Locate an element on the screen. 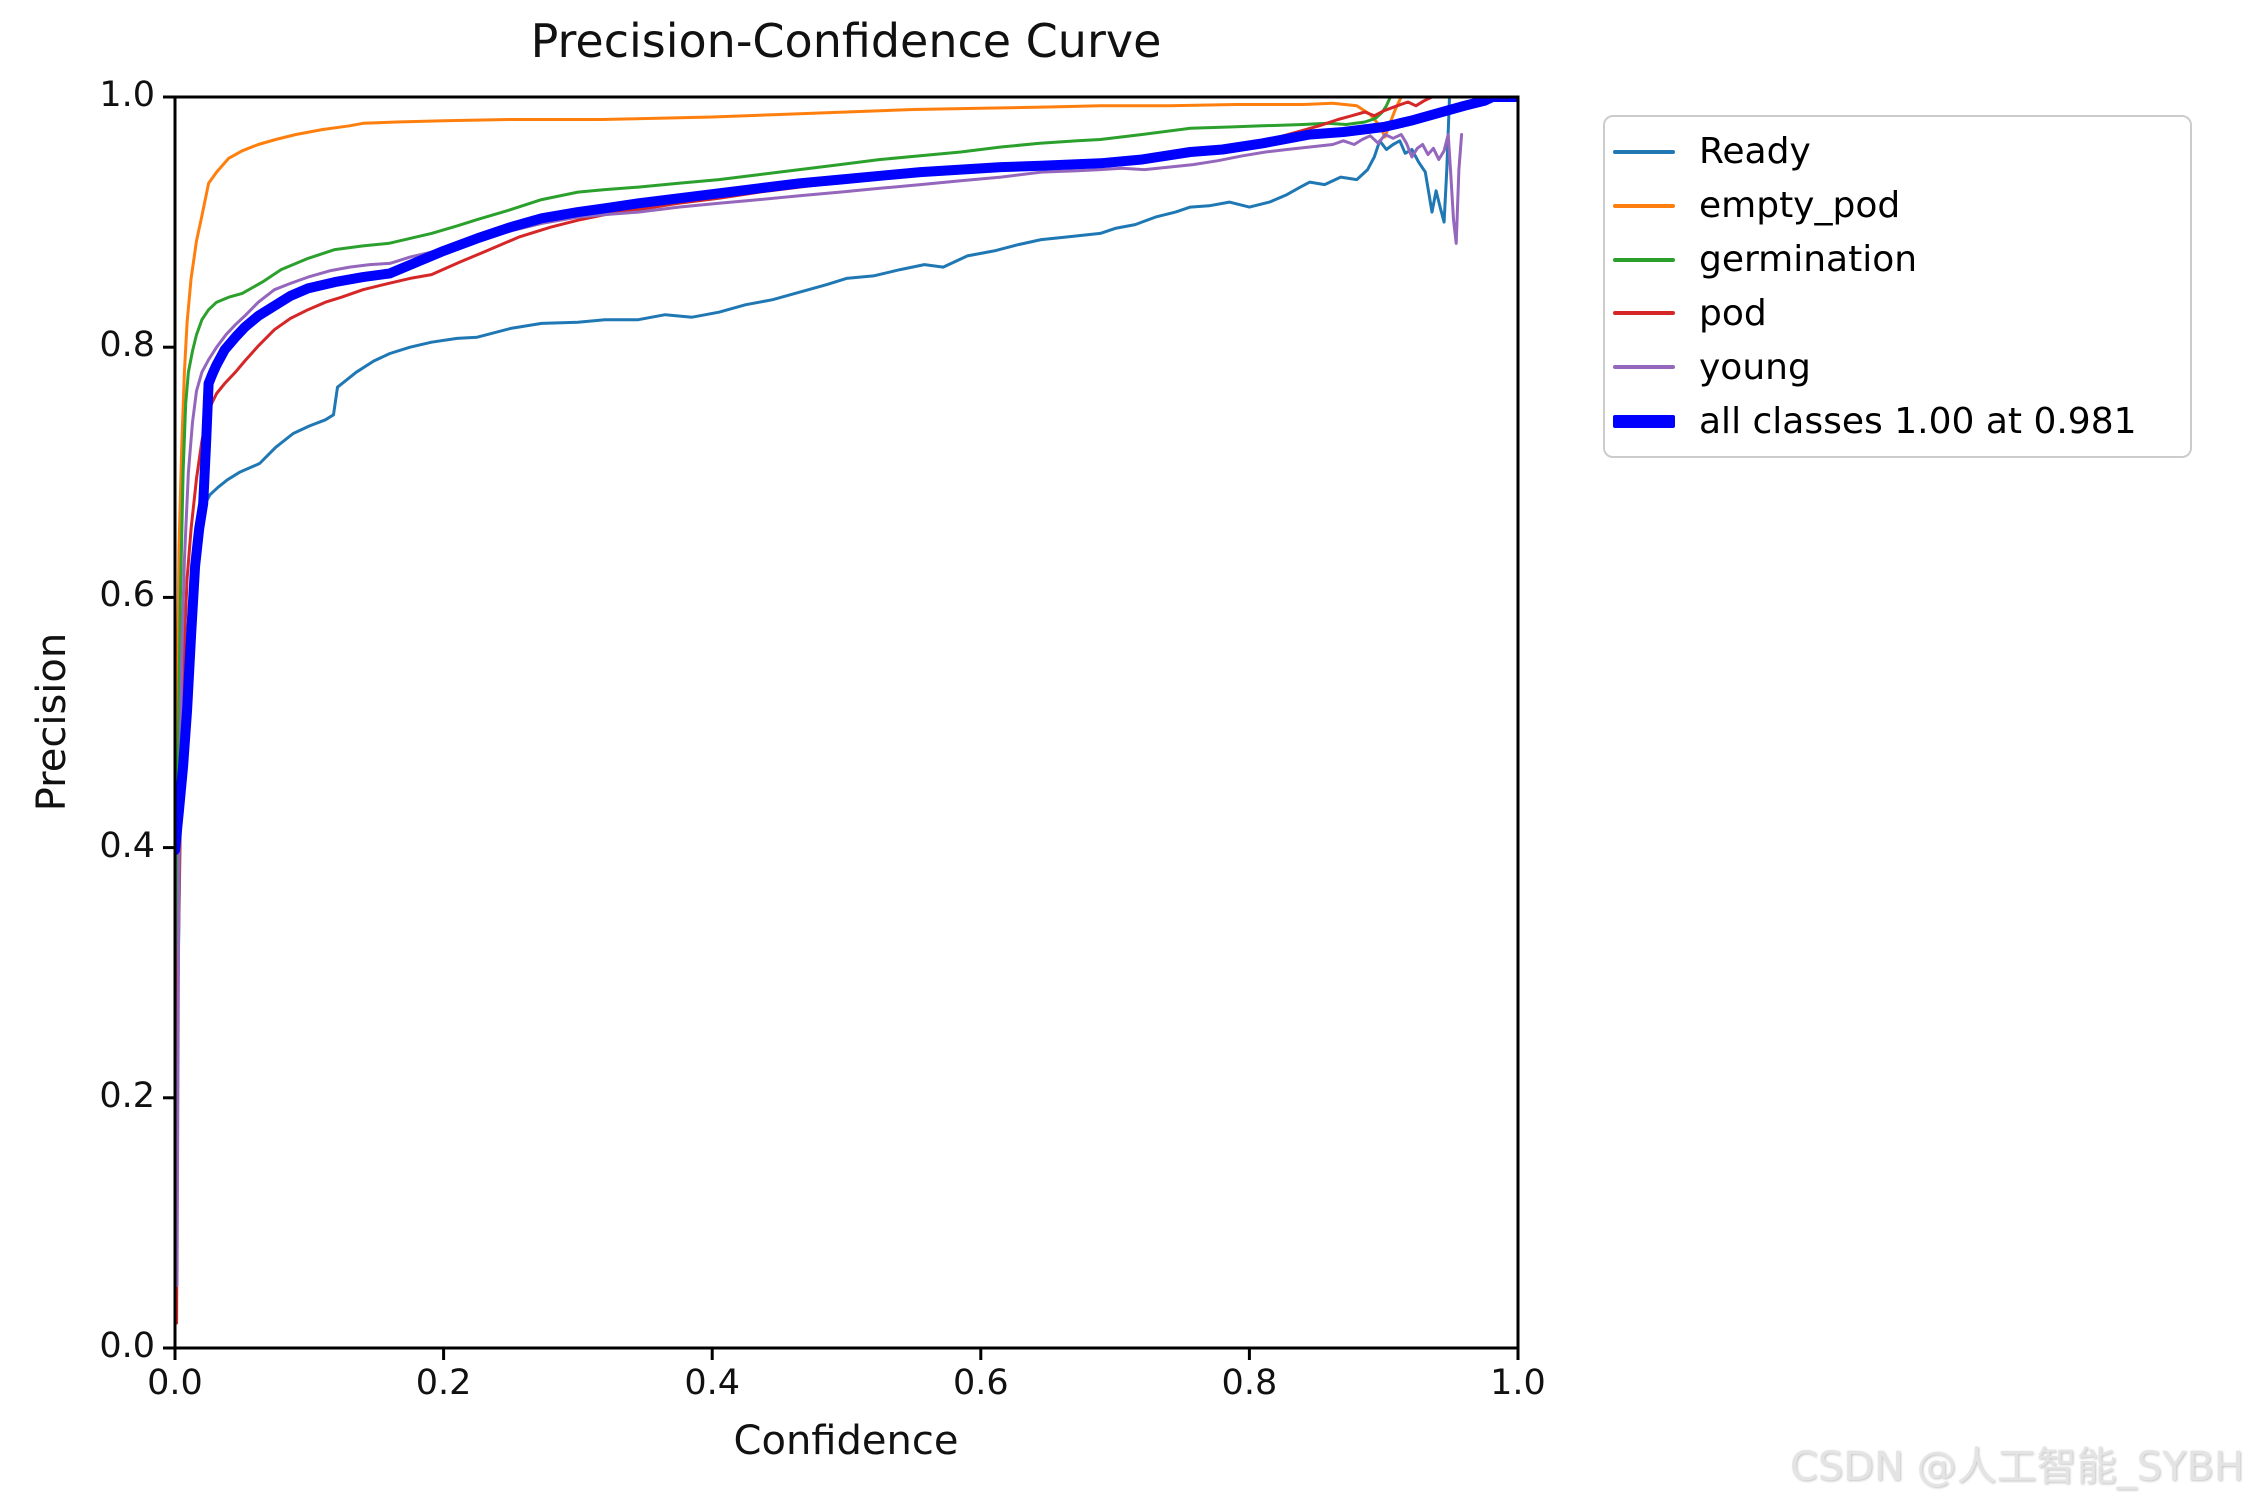  y-tick-label: 0.8 is located at coordinates (127, 345).